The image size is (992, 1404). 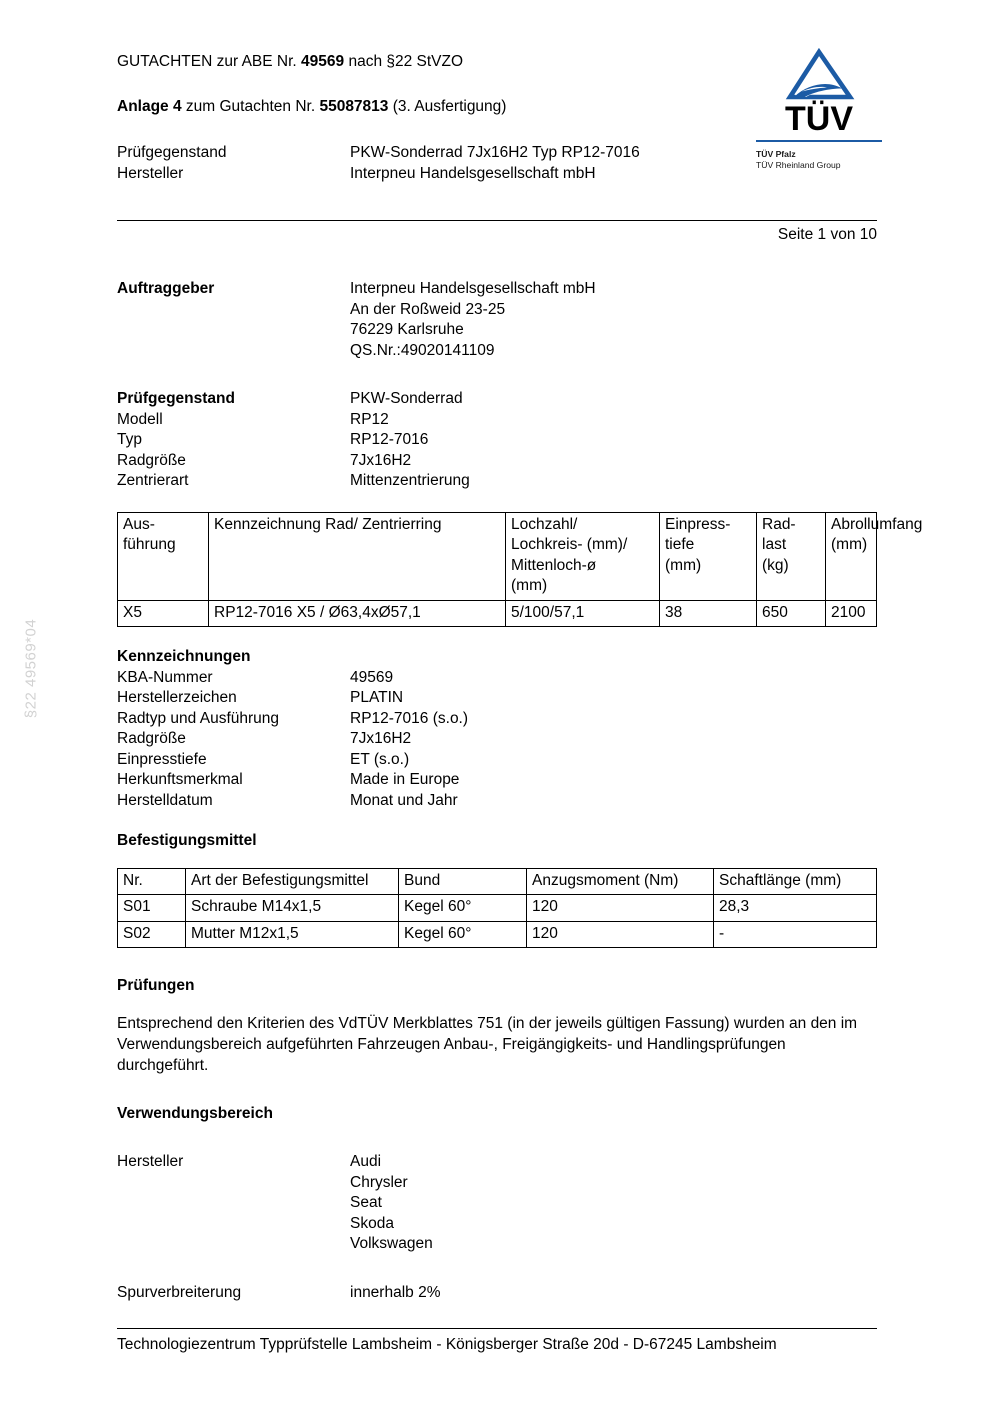 What do you see at coordinates (795, 908) in the screenshot?
I see `cell-schaft-s01: 28,3` at bounding box center [795, 908].